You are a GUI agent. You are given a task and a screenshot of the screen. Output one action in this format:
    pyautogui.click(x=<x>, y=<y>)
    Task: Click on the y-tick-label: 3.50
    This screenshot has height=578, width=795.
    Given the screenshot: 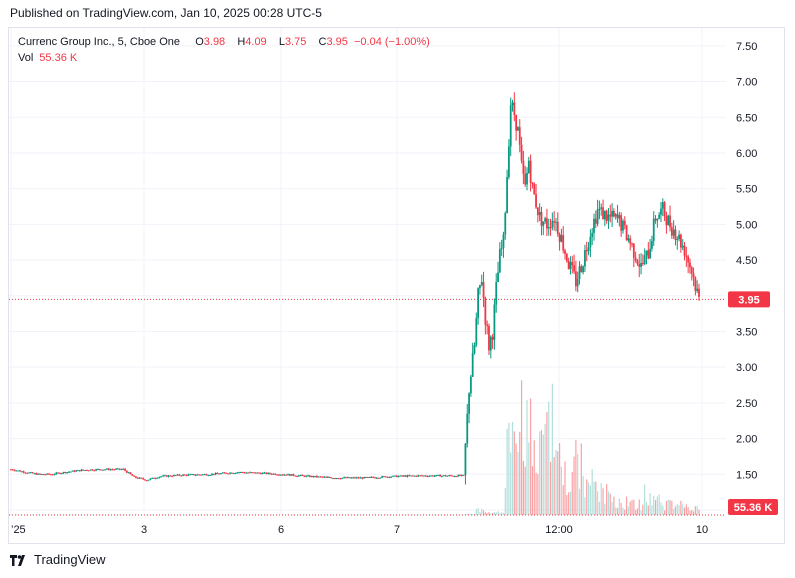 What is the action you would take?
    pyautogui.click(x=746, y=332)
    